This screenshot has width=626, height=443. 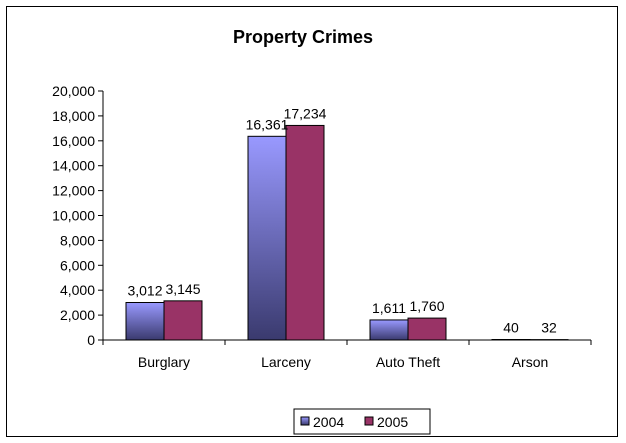 What do you see at coordinates (305, 421) in the screenshot?
I see `legend-swatch-2004` at bounding box center [305, 421].